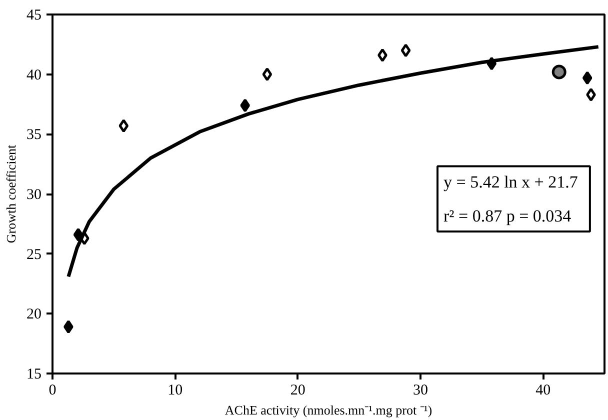 The image size is (608, 420). Describe the element at coordinates (34, 135) in the screenshot. I see `y-tick-label: 35` at that location.